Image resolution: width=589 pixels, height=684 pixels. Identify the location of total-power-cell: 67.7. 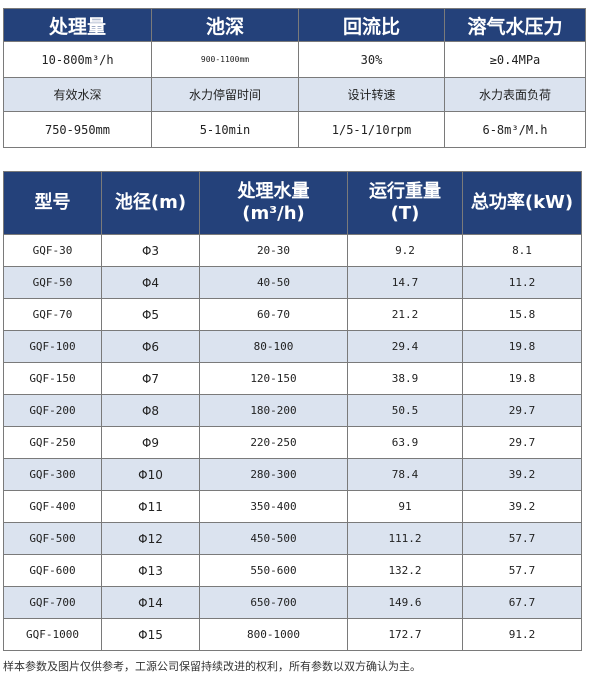
(522, 602).